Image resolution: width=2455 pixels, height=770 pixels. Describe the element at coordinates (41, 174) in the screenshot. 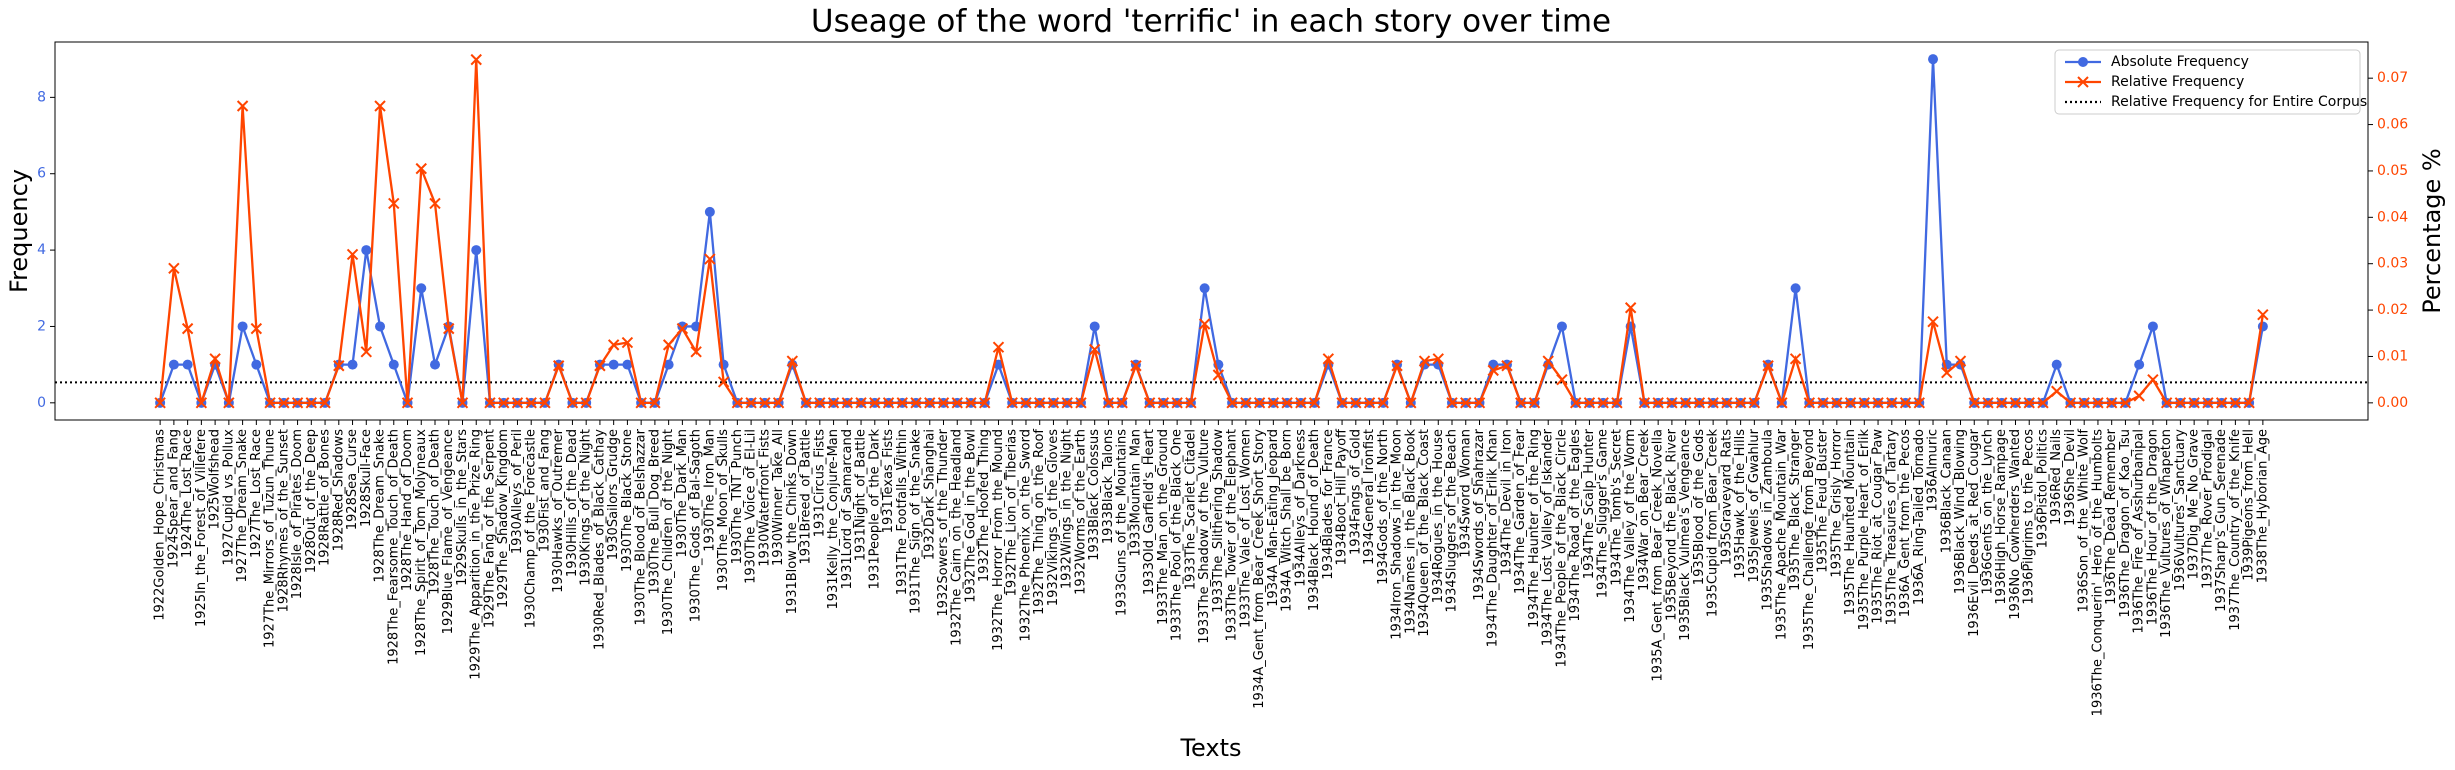

I see `y-tick-label: 6` at that location.